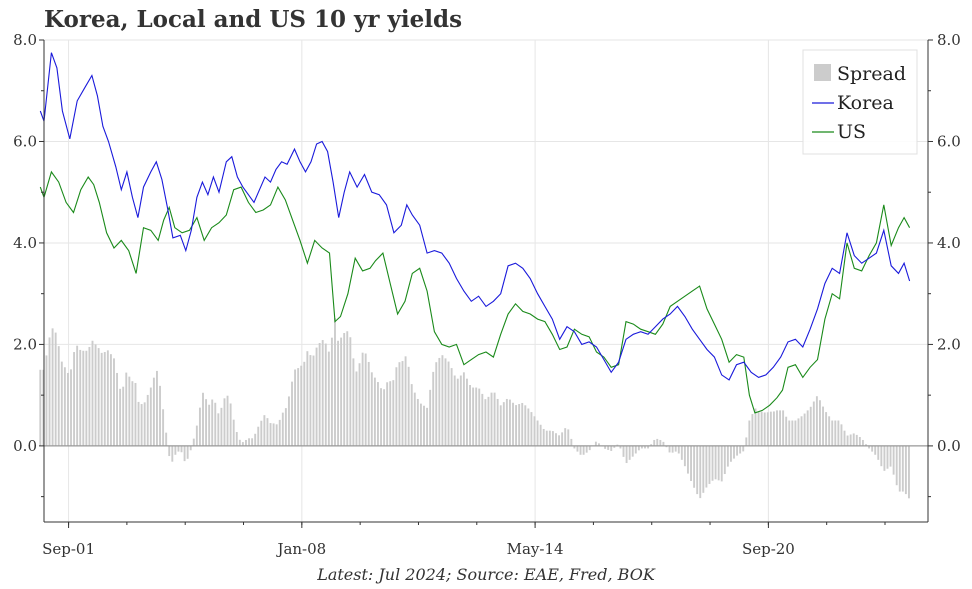 Image resolution: width=972 pixels, height=589 pixels. What do you see at coordinates (25, 243) in the screenshot?
I see `y-tick-label-left: 4.0` at bounding box center [25, 243].